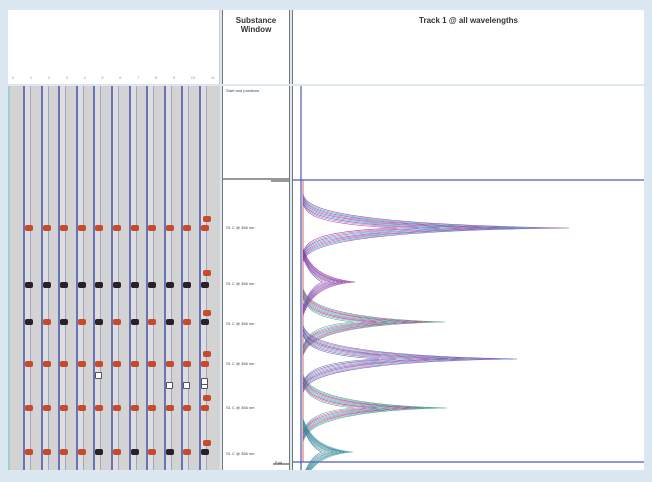  What do you see at coordinates (256, 47) in the screenshot?
I see `substance-window-header: Substance Window` at bounding box center [256, 47].